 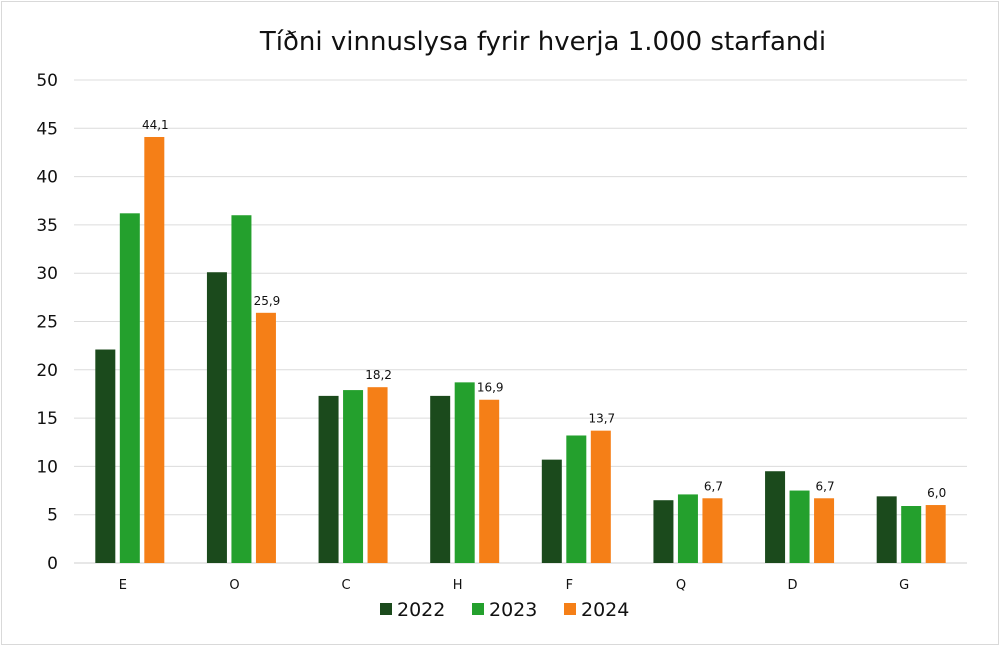 What do you see at coordinates (241, 389) in the screenshot?
I see `bar-O-2023` at bounding box center [241, 389].